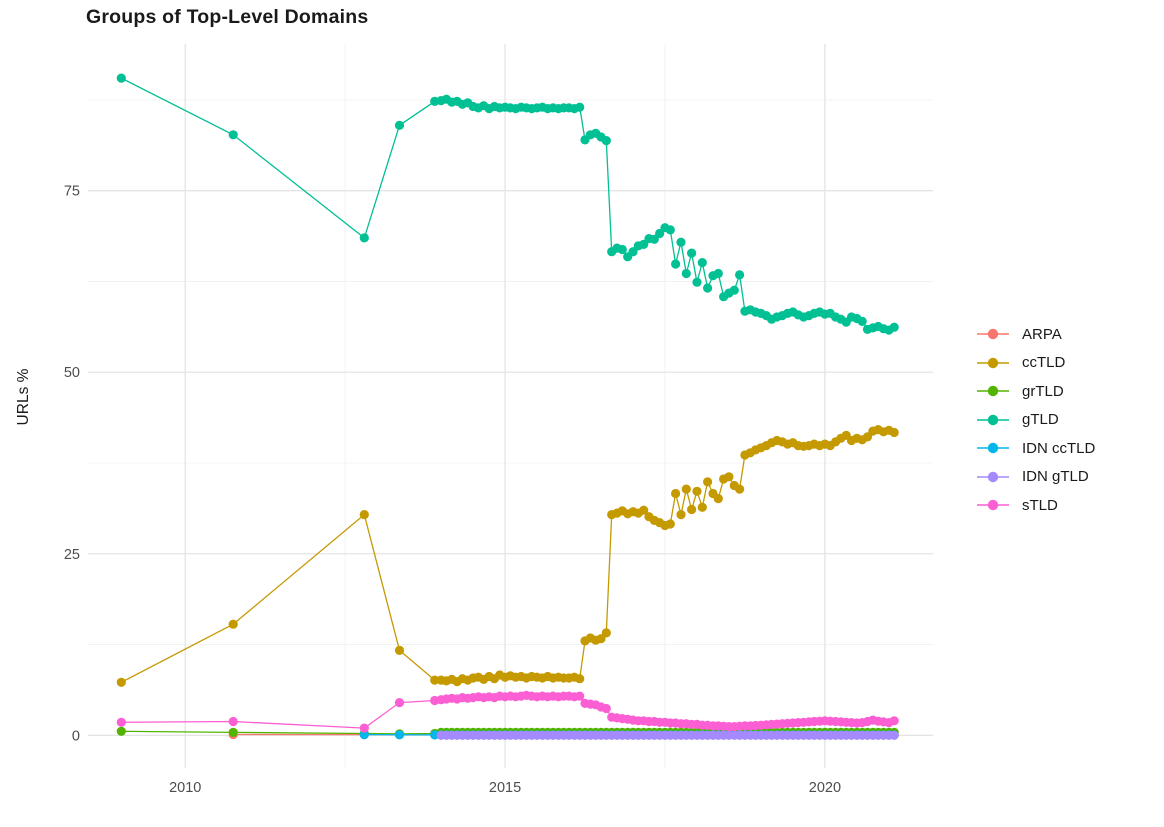  What do you see at coordinates (1043, 391) in the screenshot?
I see `legend-label: grTLD` at bounding box center [1043, 391].